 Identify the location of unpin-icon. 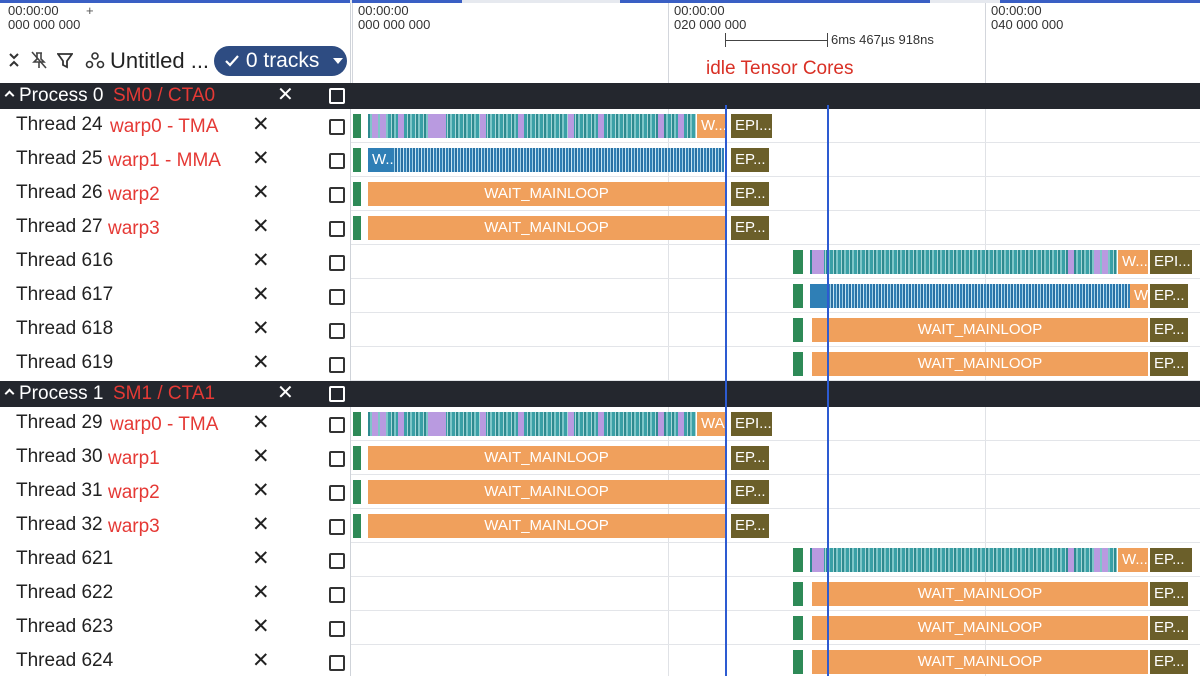
(39, 61).